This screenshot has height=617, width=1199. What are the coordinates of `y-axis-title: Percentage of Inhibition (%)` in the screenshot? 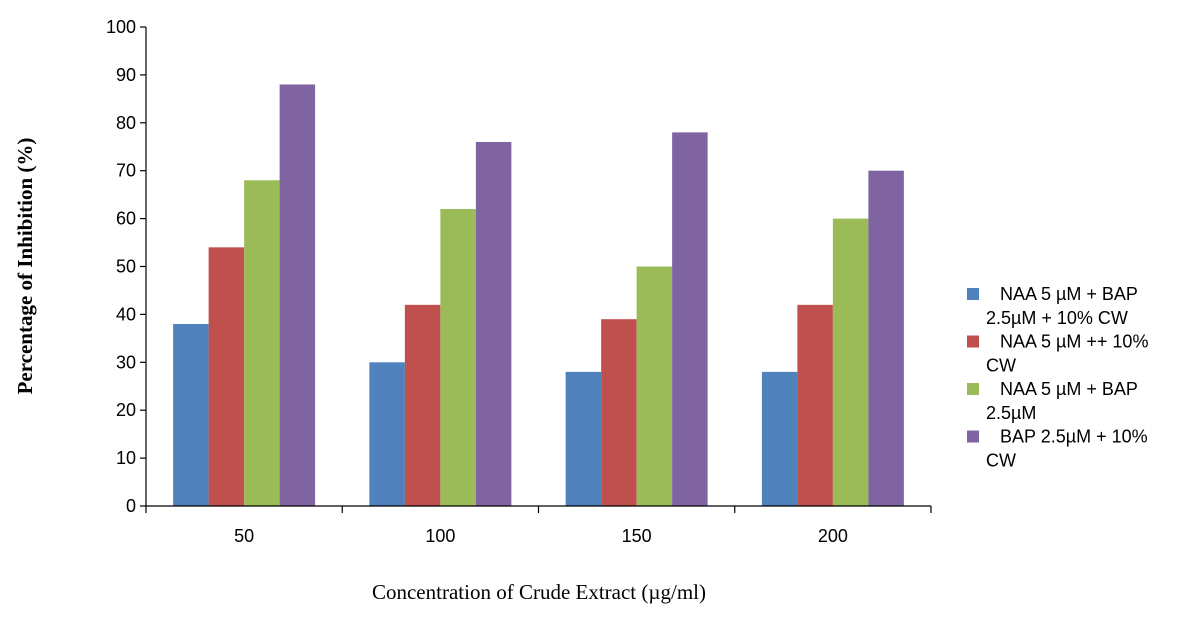 It's located at (25, 266).